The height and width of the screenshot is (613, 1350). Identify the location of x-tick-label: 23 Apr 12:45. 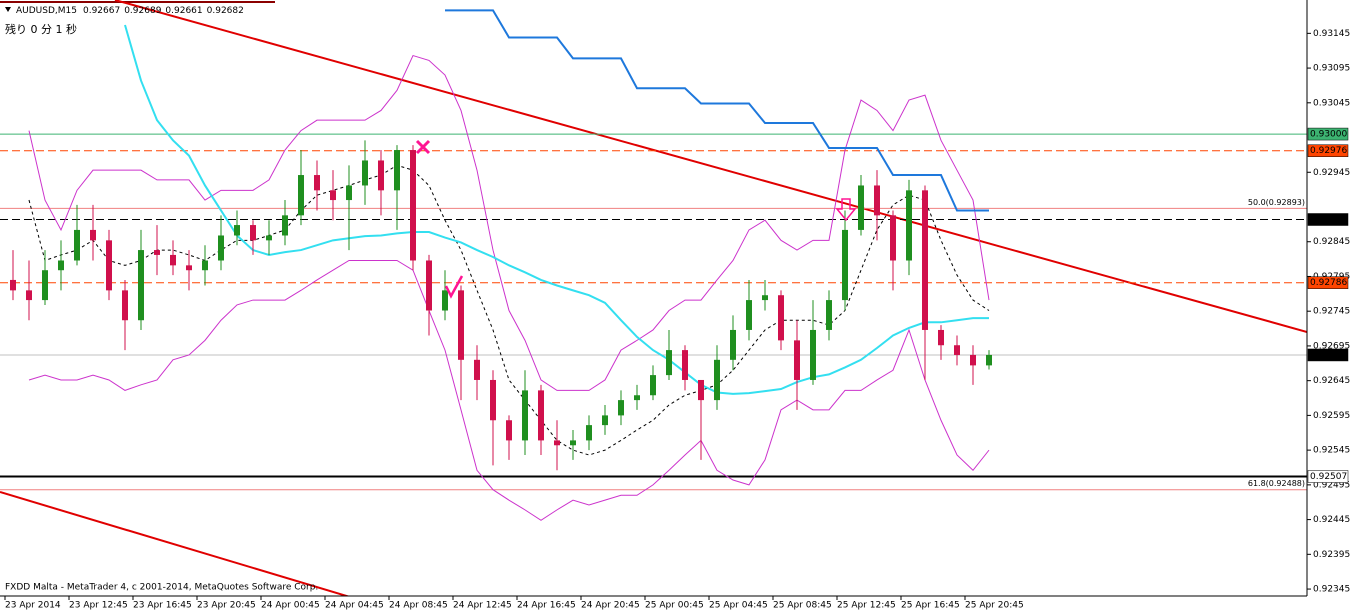
(98, 606).